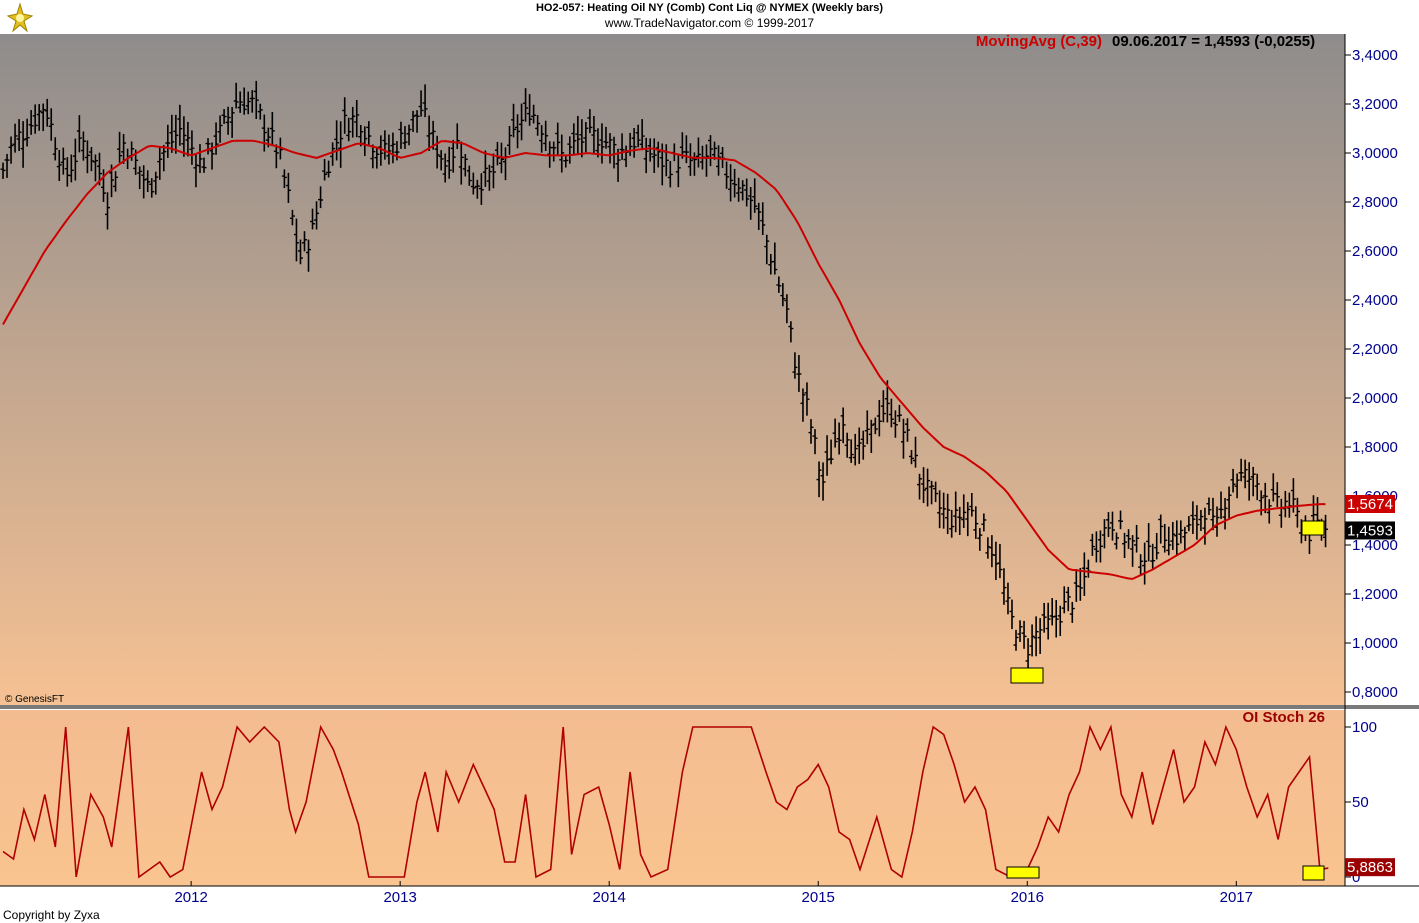 This screenshot has height=923, width=1419. What do you see at coordinates (1375, 643) in the screenshot?
I see `price-y-tick-label: 1,0000` at bounding box center [1375, 643].